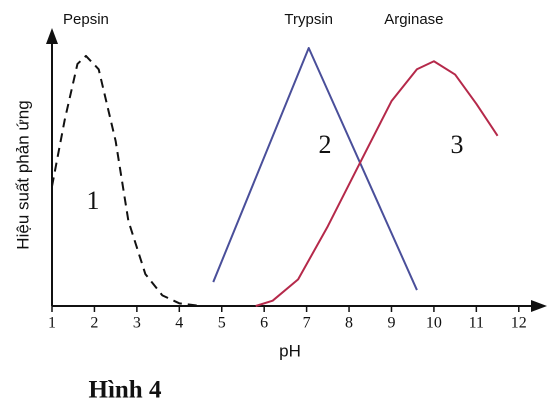  What do you see at coordinates (290, 350) in the screenshot?
I see `x-axis-label: pH` at bounding box center [290, 350].